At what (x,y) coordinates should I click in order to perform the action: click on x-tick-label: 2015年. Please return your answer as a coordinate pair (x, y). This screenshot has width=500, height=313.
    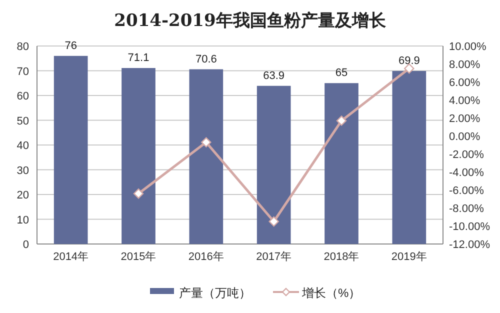
    Looking at the image, I should click on (138, 257).